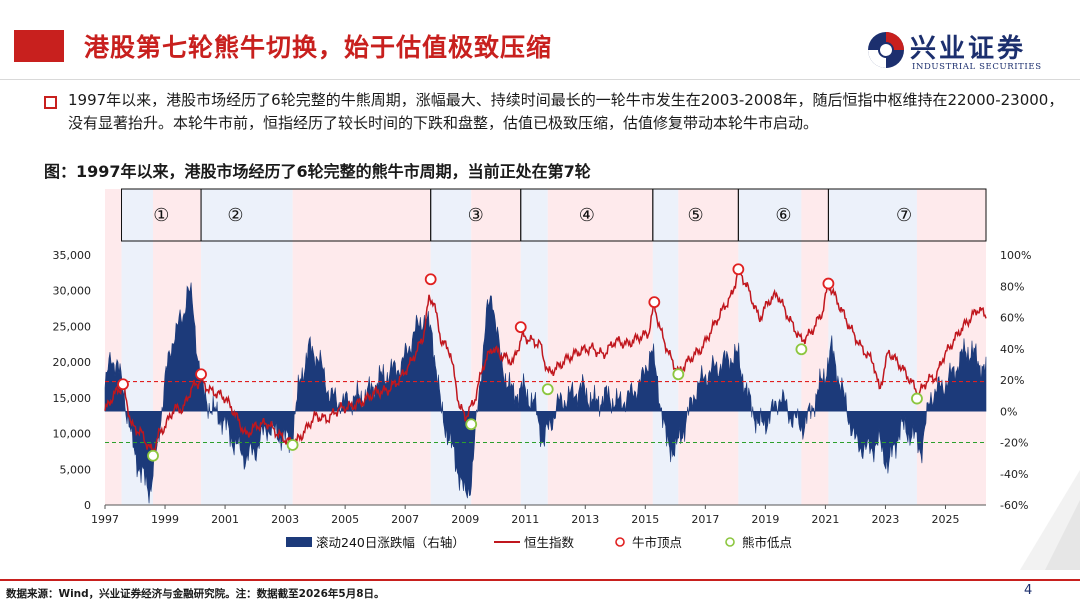 The image size is (1080, 607). What do you see at coordinates (657, 542) in the screenshot?
I see `legend-label: 牛市顶点` at bounding box center [657, 542].